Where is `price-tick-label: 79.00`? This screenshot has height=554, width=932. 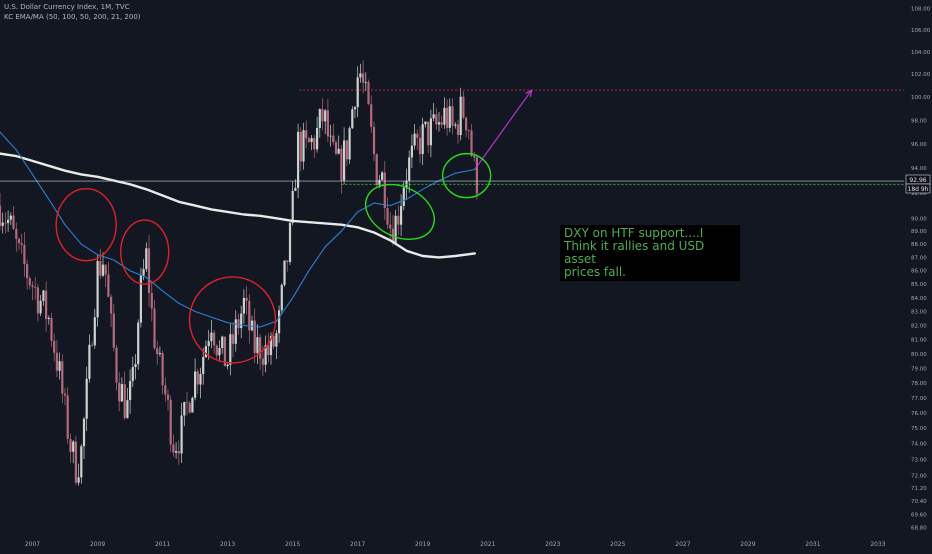
price-tick-label: 79.00 is located at coordinates (919, 369).